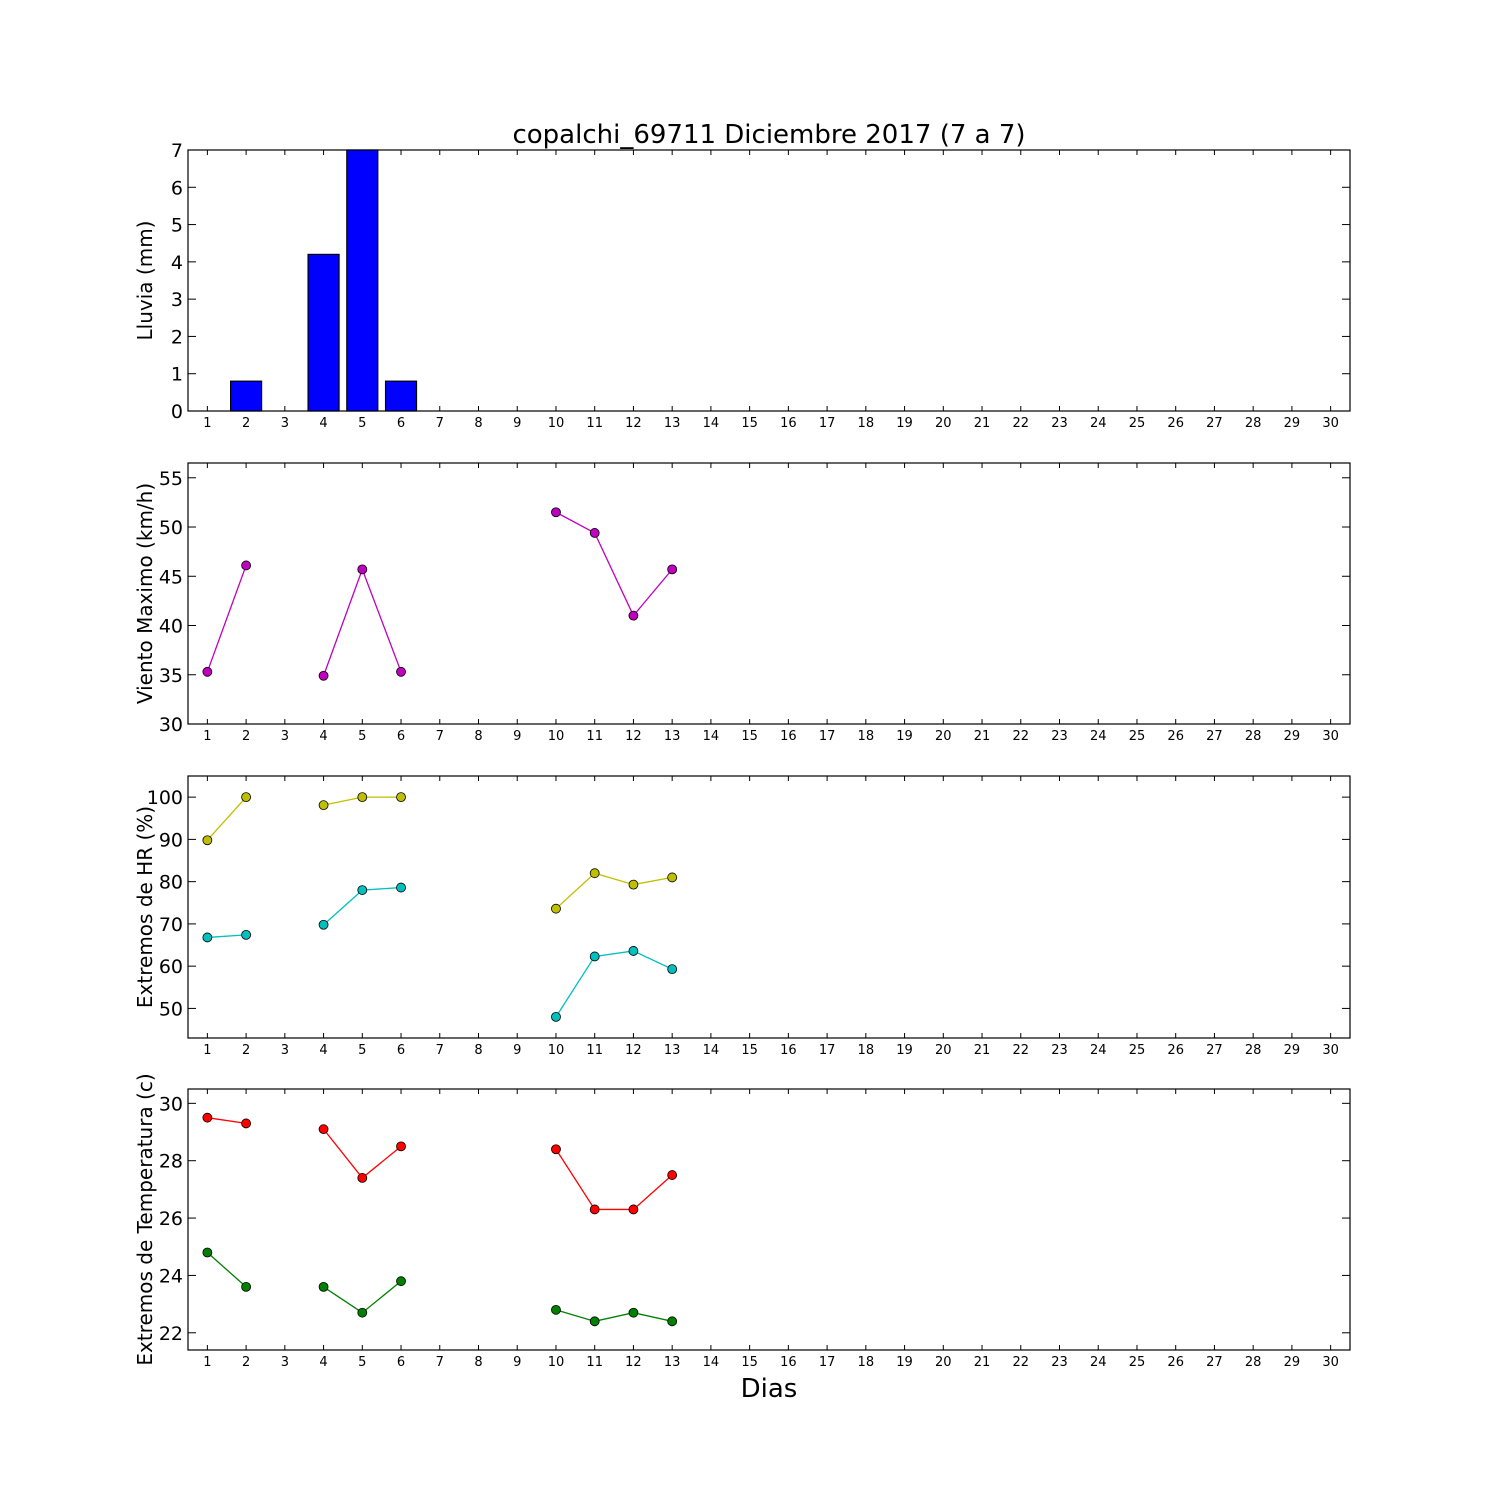  Describe the element at coordinates (177, 337) in the screenshot. I see `y-tick-label: 2` at that location.